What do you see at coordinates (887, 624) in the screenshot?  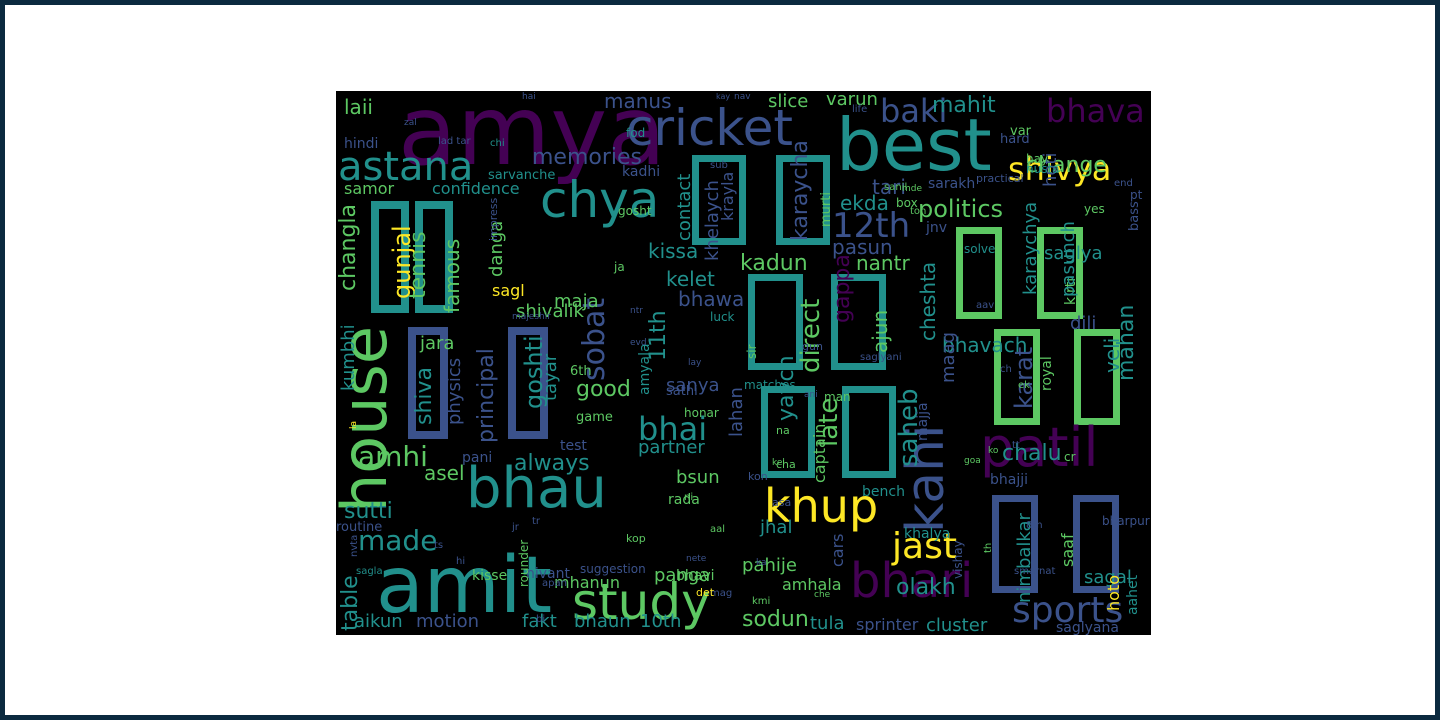 I see `cloud-word: sprinter` at bounding box center [887, 624].